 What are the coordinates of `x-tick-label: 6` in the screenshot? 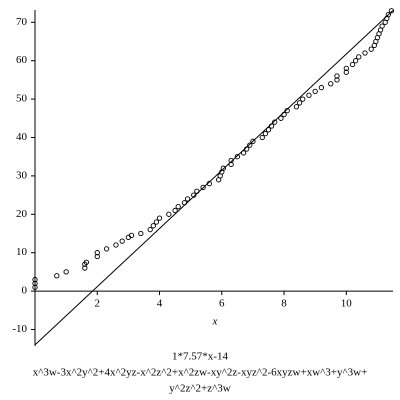 It's located at (222, 304).